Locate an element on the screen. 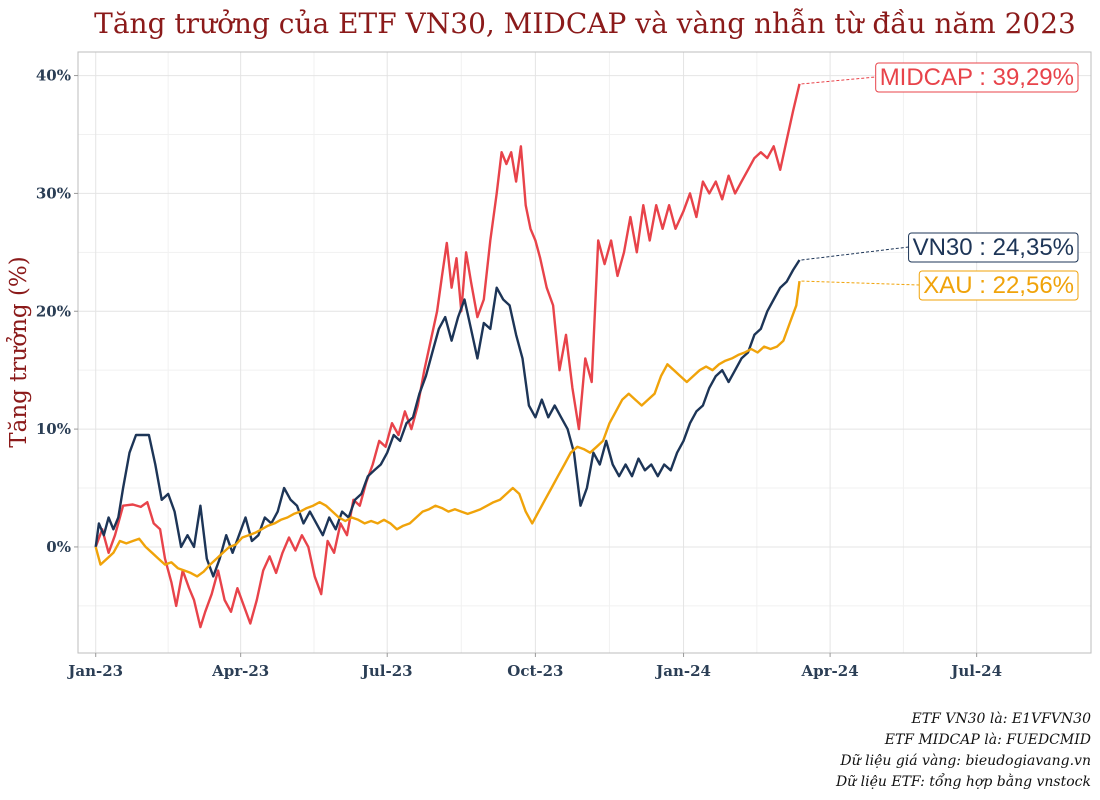 The width and height of the screenshot is (1100, 800). end-label-text: MIDCAP : 39,29% is located at coordinates (977, 77).